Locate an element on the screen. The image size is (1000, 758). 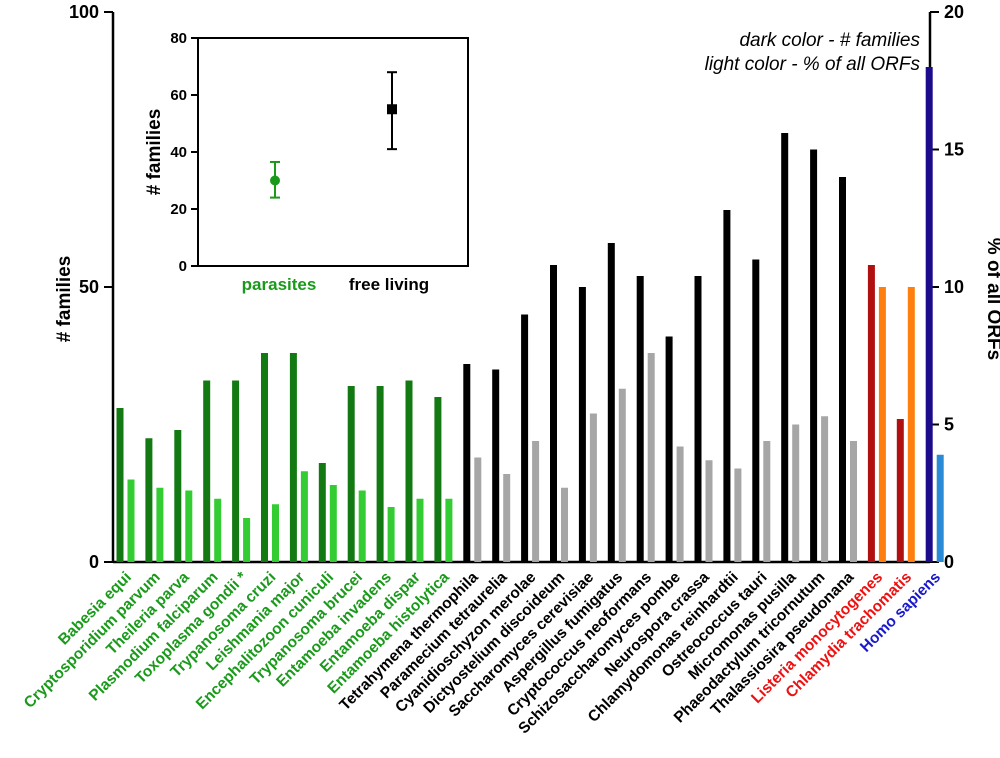
left-tick-label: 100 is located at coordinates (84, 12).